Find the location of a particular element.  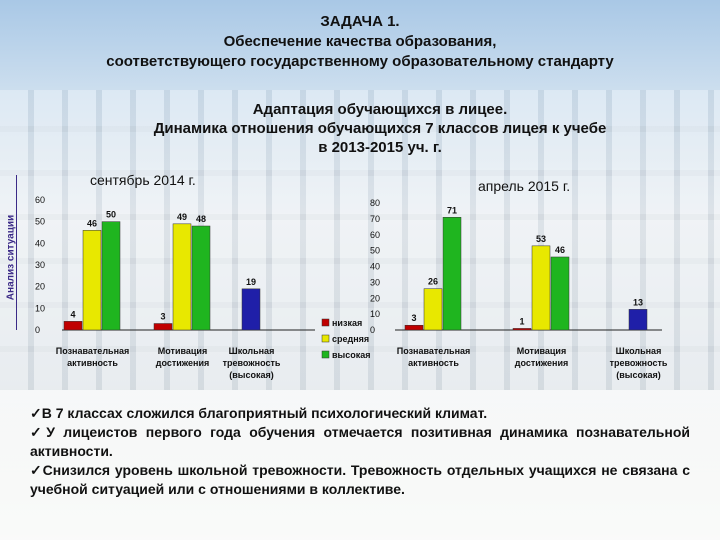

bar-data-label: 71 is located at coordinates (452, 210).